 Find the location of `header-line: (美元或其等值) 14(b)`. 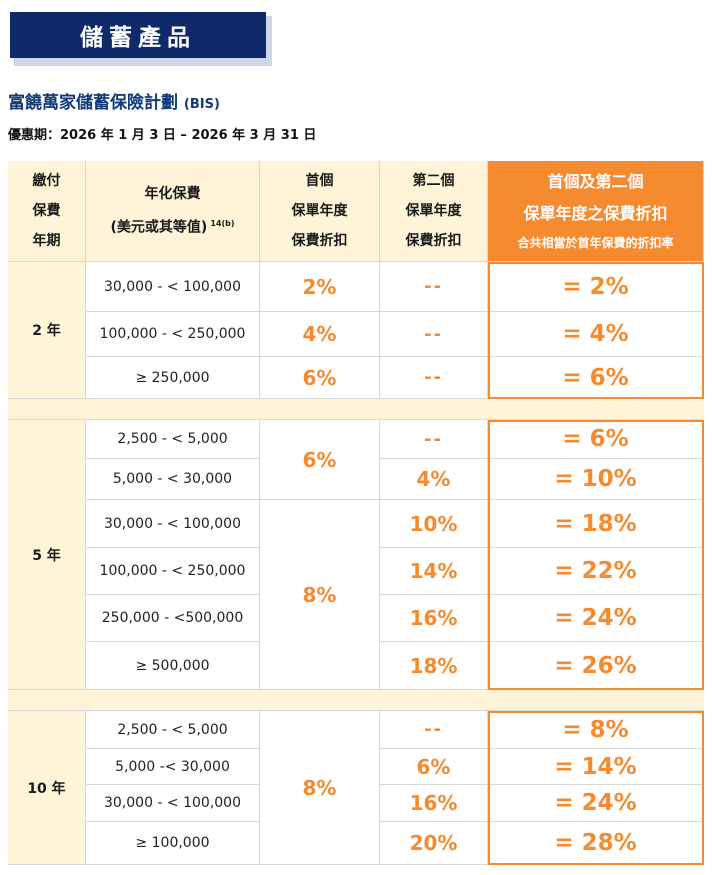

header-line: (美元或其等值) 14(b) is located at coordinates (172, 227).